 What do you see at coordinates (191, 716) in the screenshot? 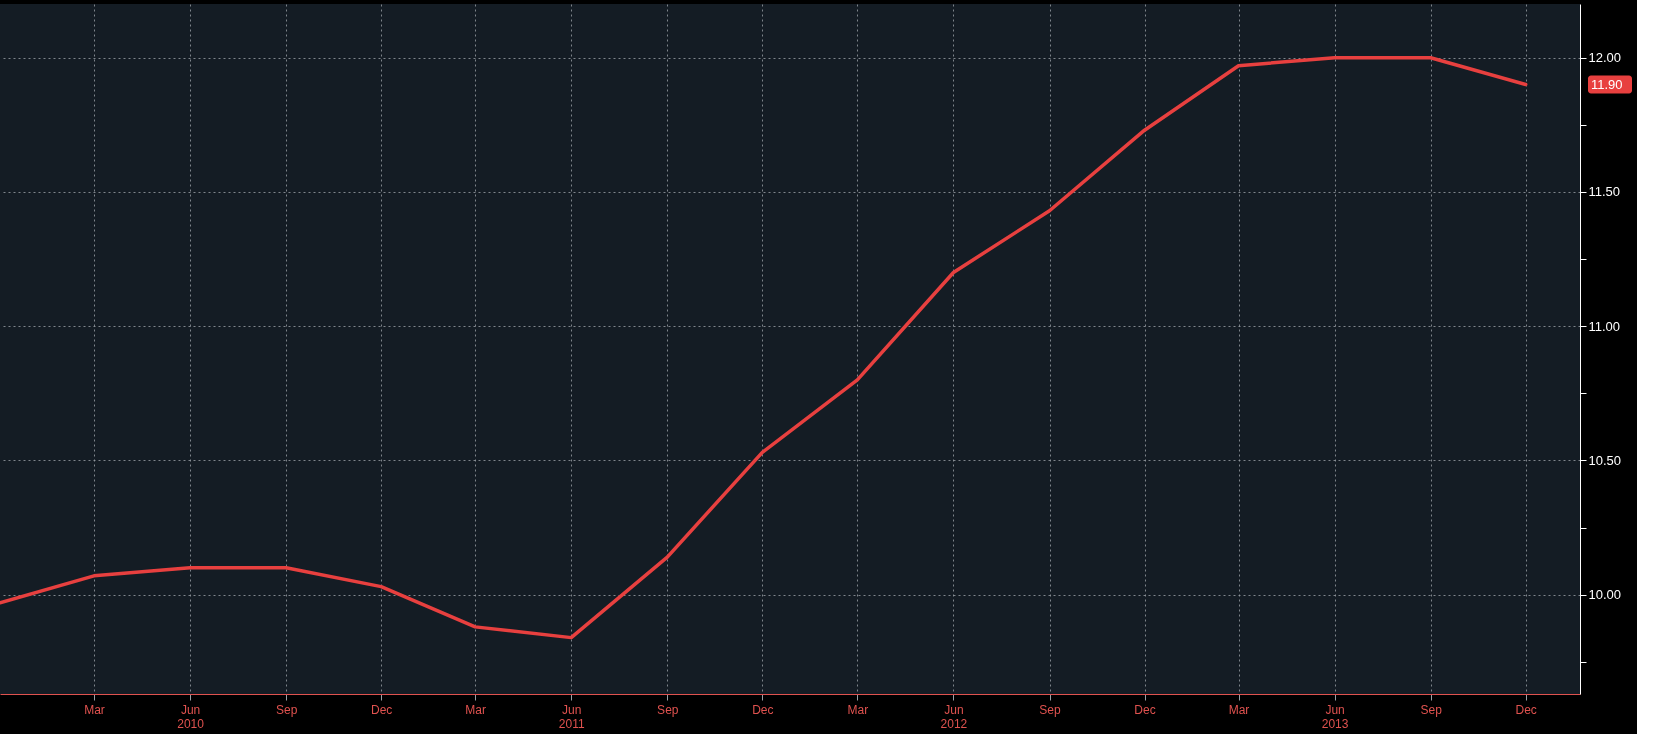
I see `x-tick-label: Jun 2010` at bounding box center [191, 716].